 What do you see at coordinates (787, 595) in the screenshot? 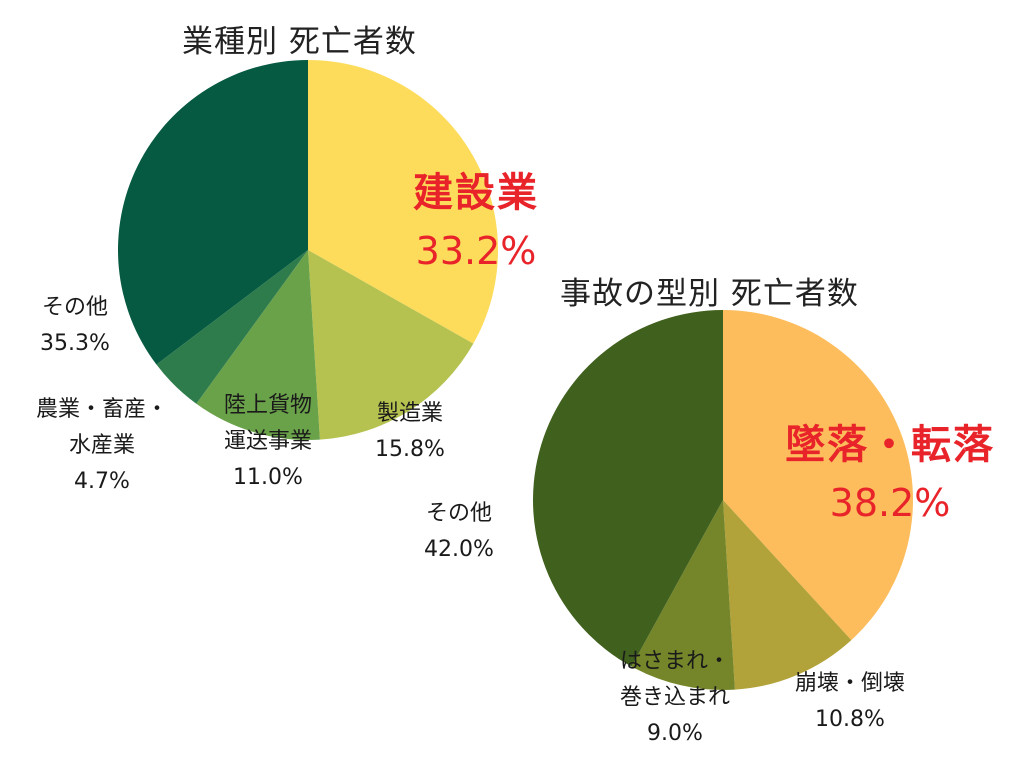
I see `slice-collapse` at bounding box center [787, 595].